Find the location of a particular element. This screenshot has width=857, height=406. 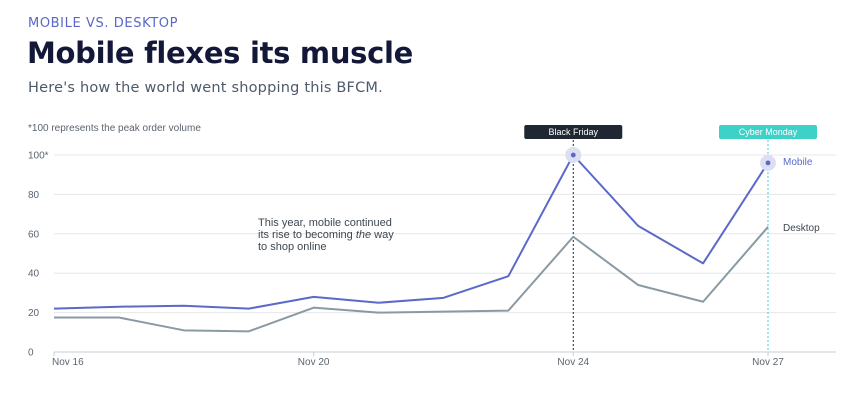

event-label: Black Friday is located at coordinates (574, 132).